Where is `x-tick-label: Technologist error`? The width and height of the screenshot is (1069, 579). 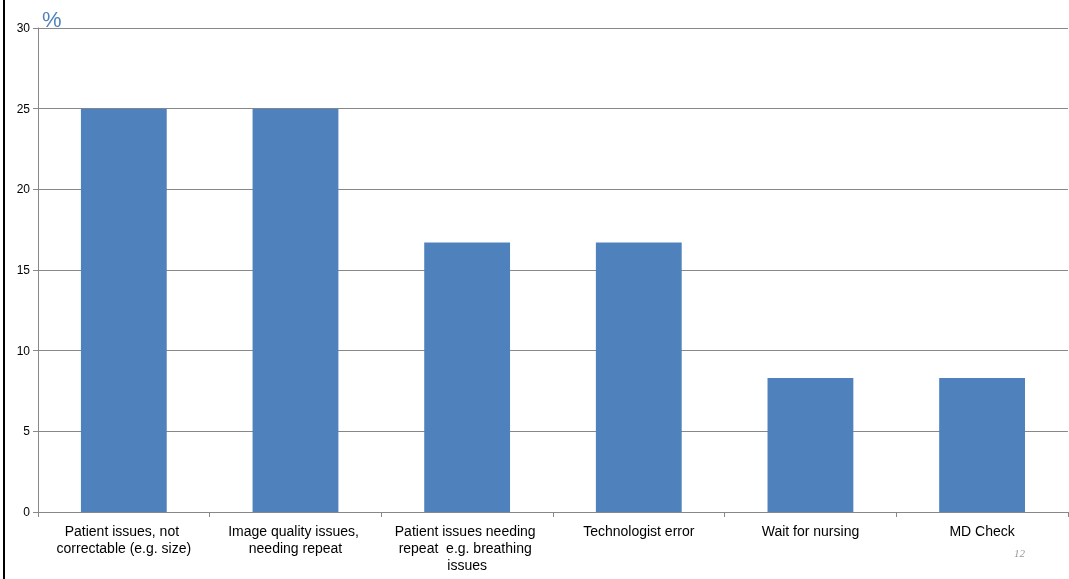 x-tick-label: Technologist error is located at coordinates (639, 530).